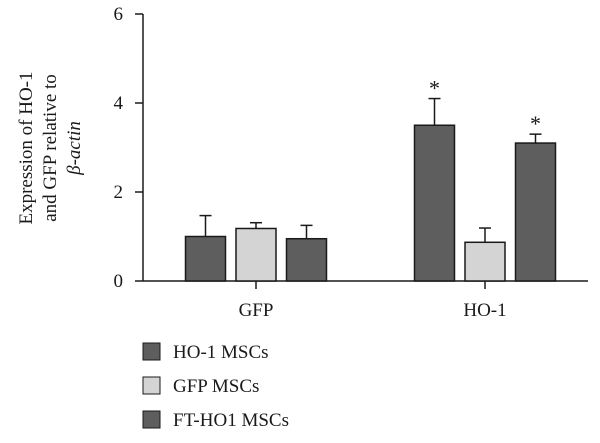  Describe the element at coordinates (74, 148) in the screenshot. I see `y-axis-label-line: β-actin` at that location.